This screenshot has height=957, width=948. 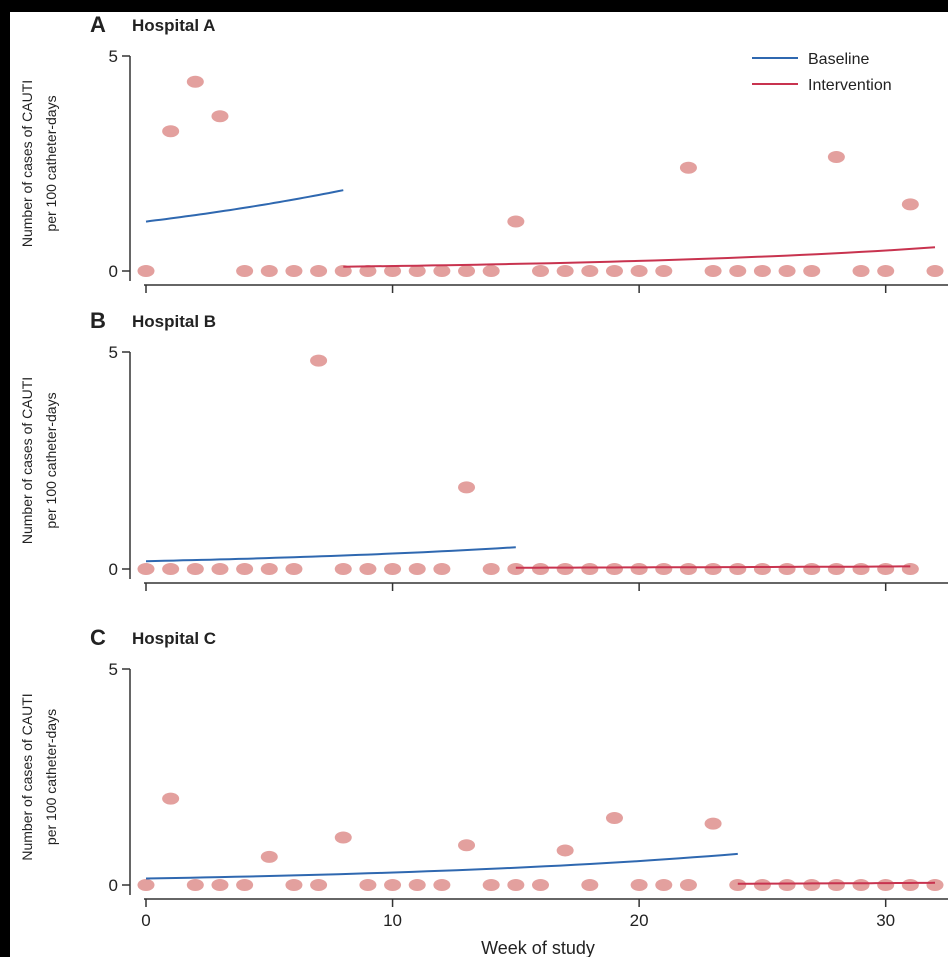 What do you see at coordinates (27, 163) in the screenshot?
I see `y-axis-label-a: Number of cases of CAUTI` at bounding box center [27, 163].